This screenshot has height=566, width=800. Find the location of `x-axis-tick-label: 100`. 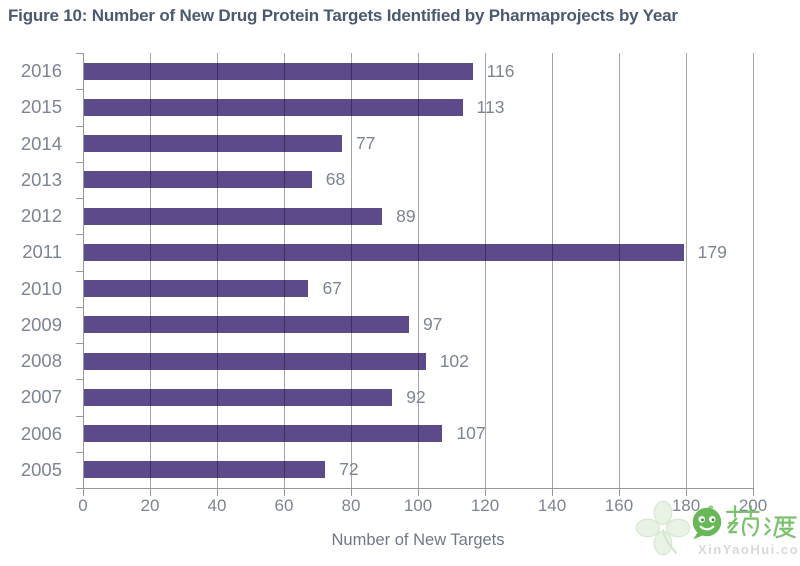

x-axis-tick-label: 100 is located at coordinates (418, 505).